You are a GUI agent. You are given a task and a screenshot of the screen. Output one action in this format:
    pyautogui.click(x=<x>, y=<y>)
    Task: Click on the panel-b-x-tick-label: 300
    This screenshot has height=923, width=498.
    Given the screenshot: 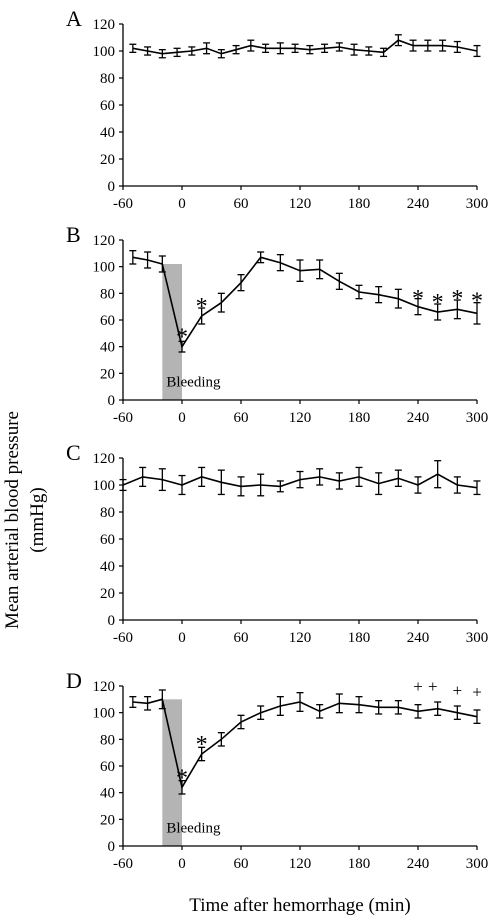 What is the action you would take?
    pyautogui.click(x=477, y=418)
    